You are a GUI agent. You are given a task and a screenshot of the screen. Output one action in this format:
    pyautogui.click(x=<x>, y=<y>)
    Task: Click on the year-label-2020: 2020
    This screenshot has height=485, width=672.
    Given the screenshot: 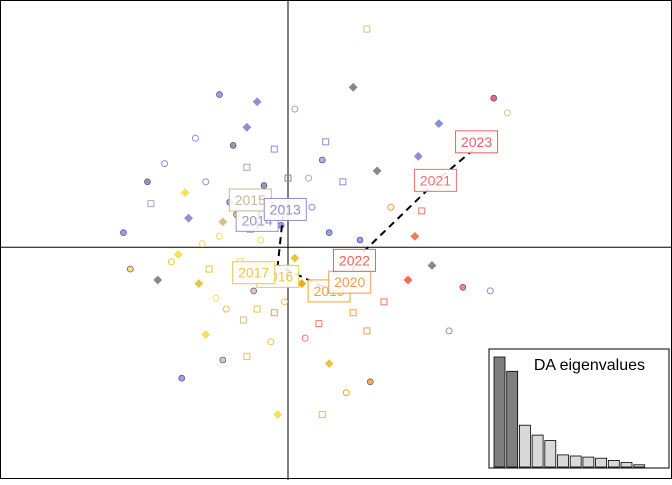 What is the action you would take?
    pyautogui.click(x=350, y=282)
    